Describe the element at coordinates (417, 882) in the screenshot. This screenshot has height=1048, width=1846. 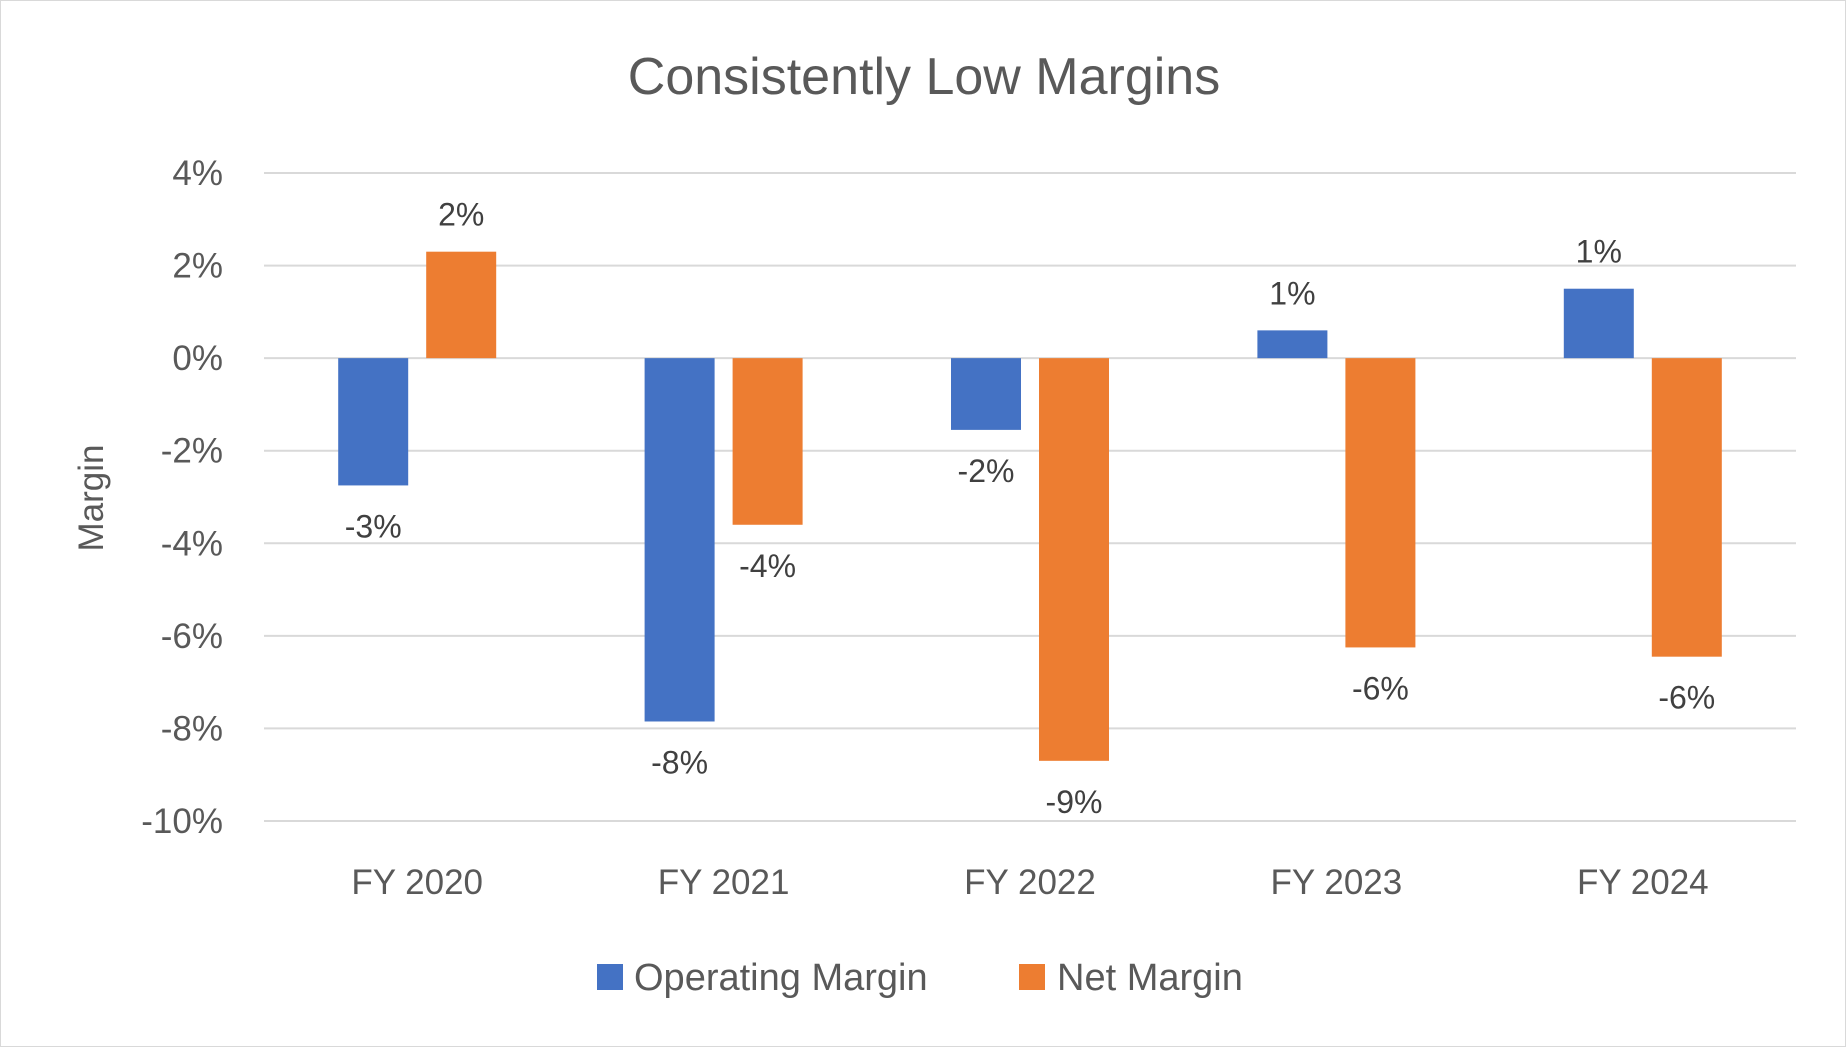
I see `x-tick-label: FY 2020` at that location.